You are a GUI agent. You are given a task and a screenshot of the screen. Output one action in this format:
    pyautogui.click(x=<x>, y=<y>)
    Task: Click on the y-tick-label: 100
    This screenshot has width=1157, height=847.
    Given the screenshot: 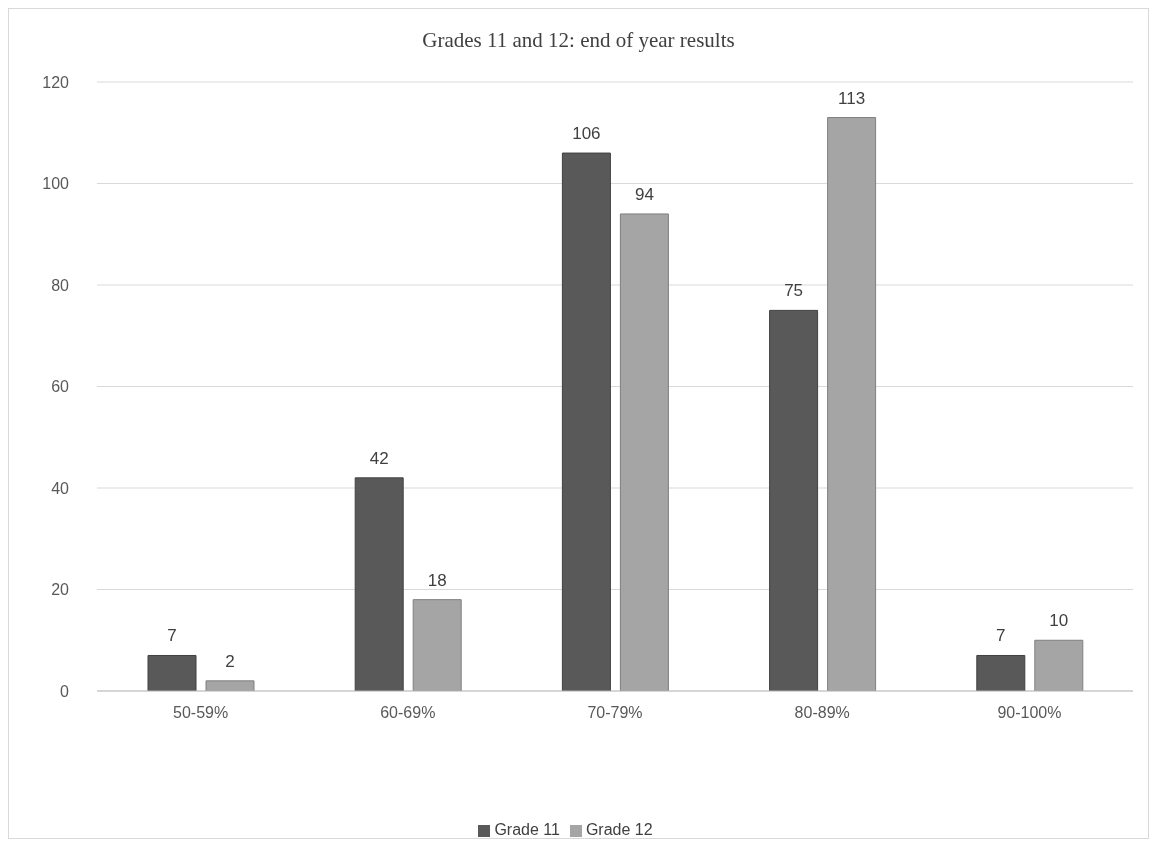 What is the action you would take?
    pyautogui.click(x=56, y=184)
    